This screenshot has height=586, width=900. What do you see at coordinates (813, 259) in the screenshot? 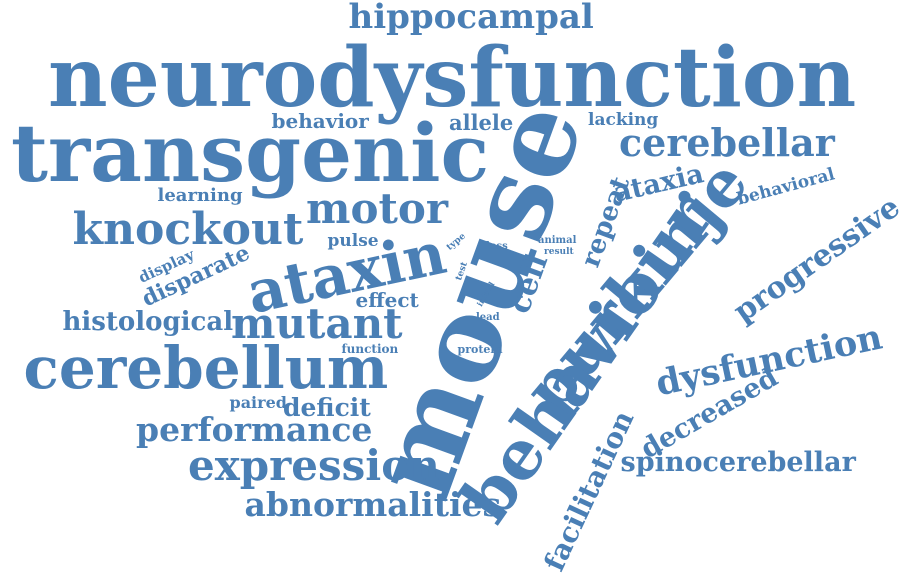
I see `word-progressive: progressive` at bounding box center [813, 259].